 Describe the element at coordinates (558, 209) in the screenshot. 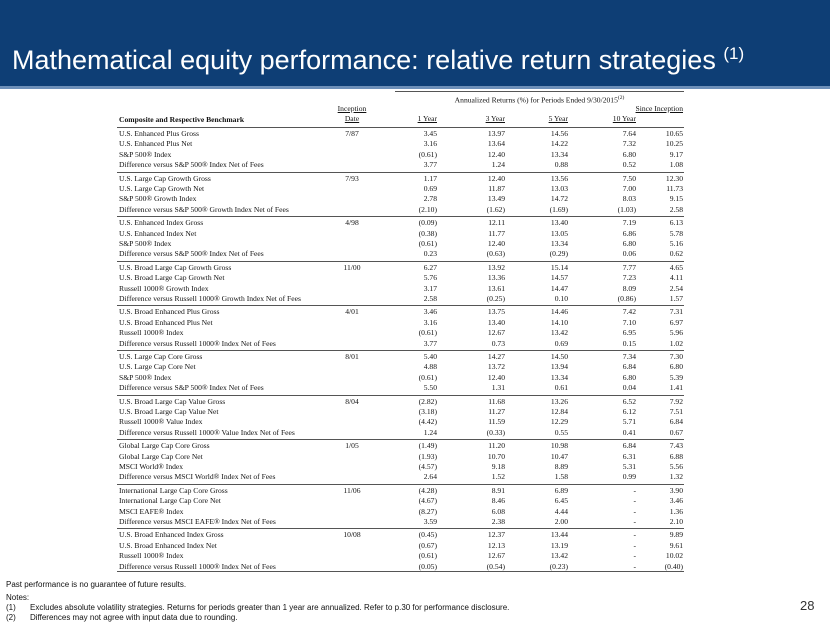

I see `cell-value: (1.69)` at that location.